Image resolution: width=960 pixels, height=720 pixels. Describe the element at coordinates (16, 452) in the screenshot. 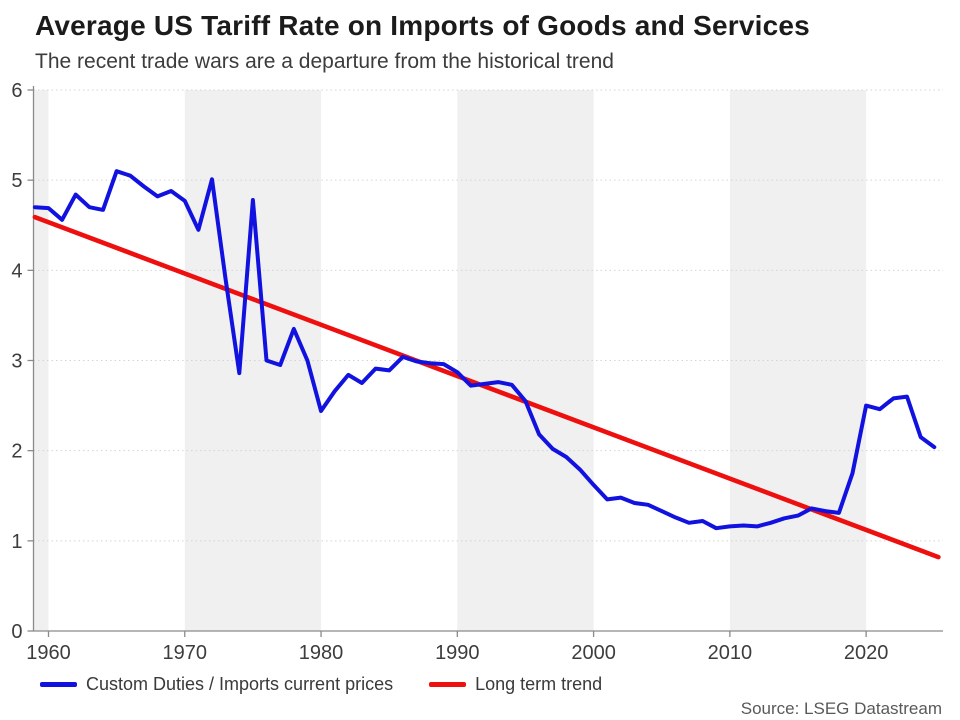

I see `y-tick-label: 2` at that location.